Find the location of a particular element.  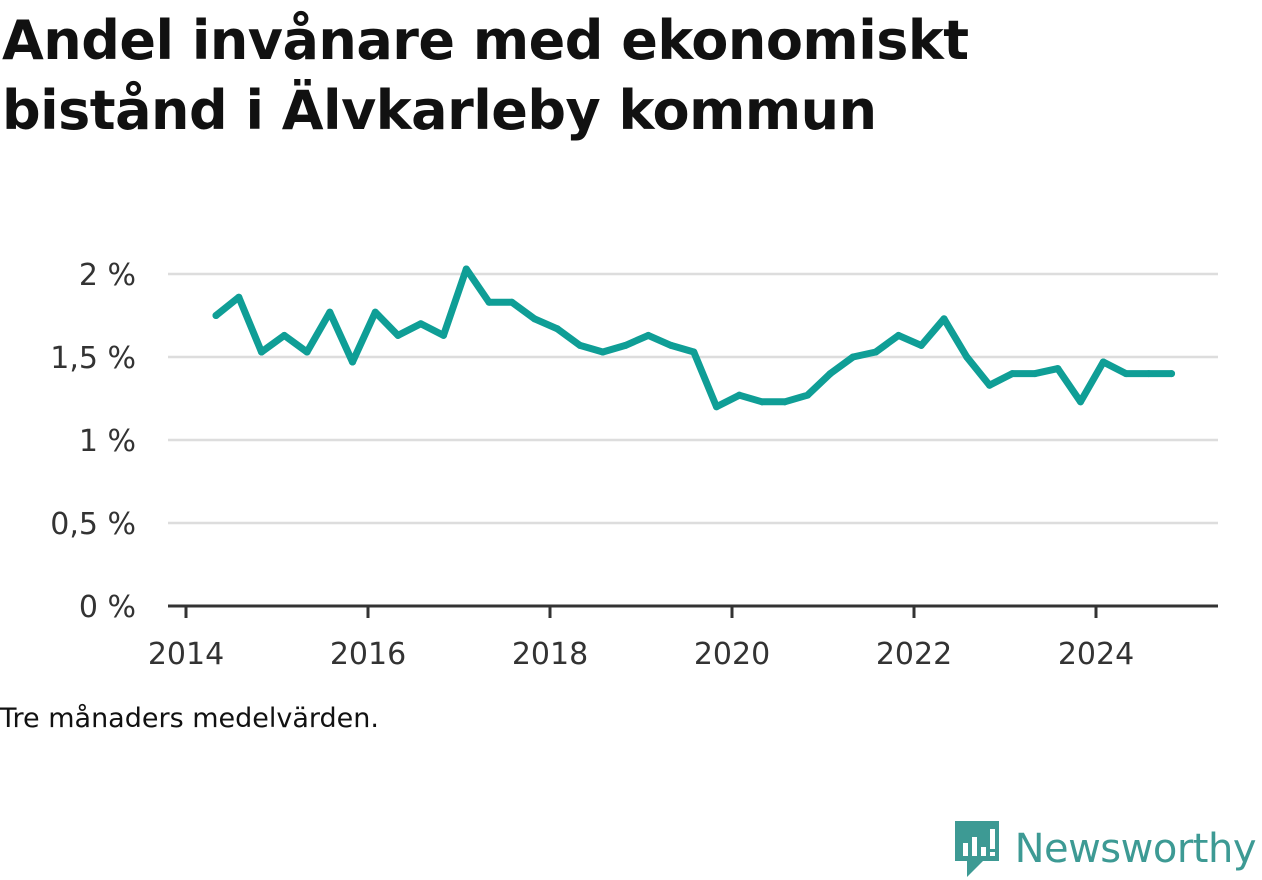

brand-name: Newsworthy is located at coordinates (1135, 849).